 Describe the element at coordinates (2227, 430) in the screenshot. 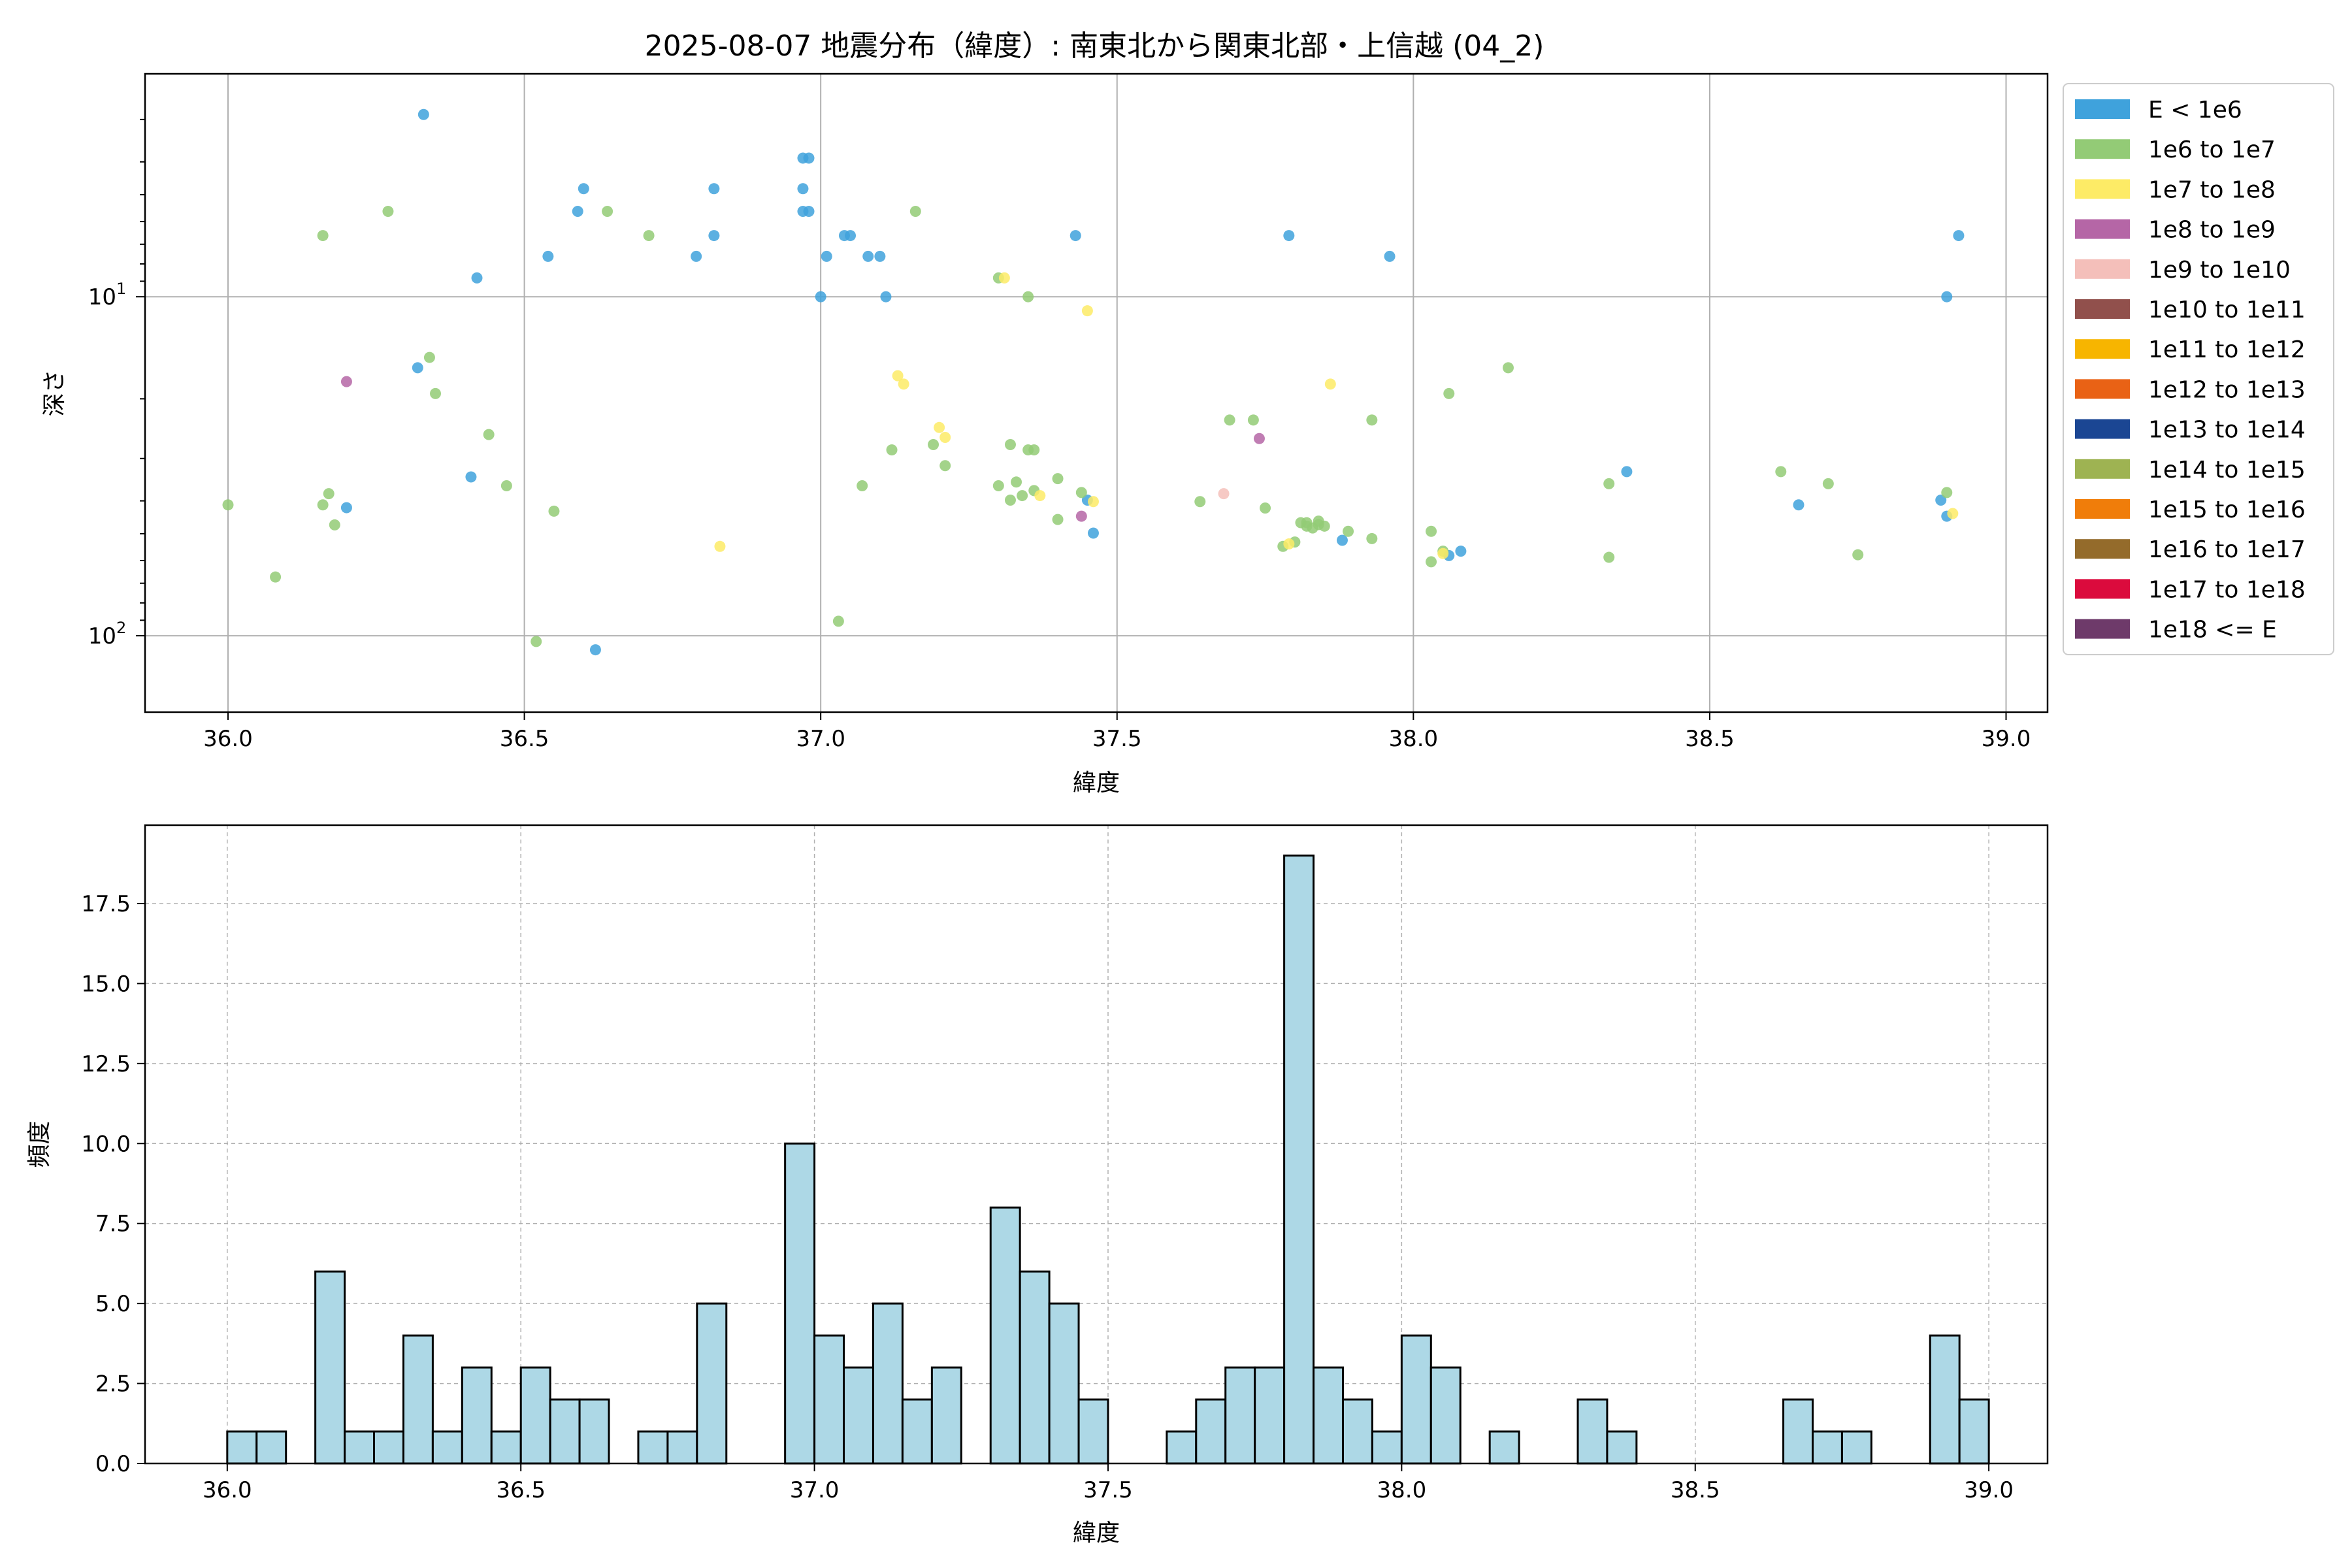

I see `legend-label: 1e13 to 1e14` at that location.